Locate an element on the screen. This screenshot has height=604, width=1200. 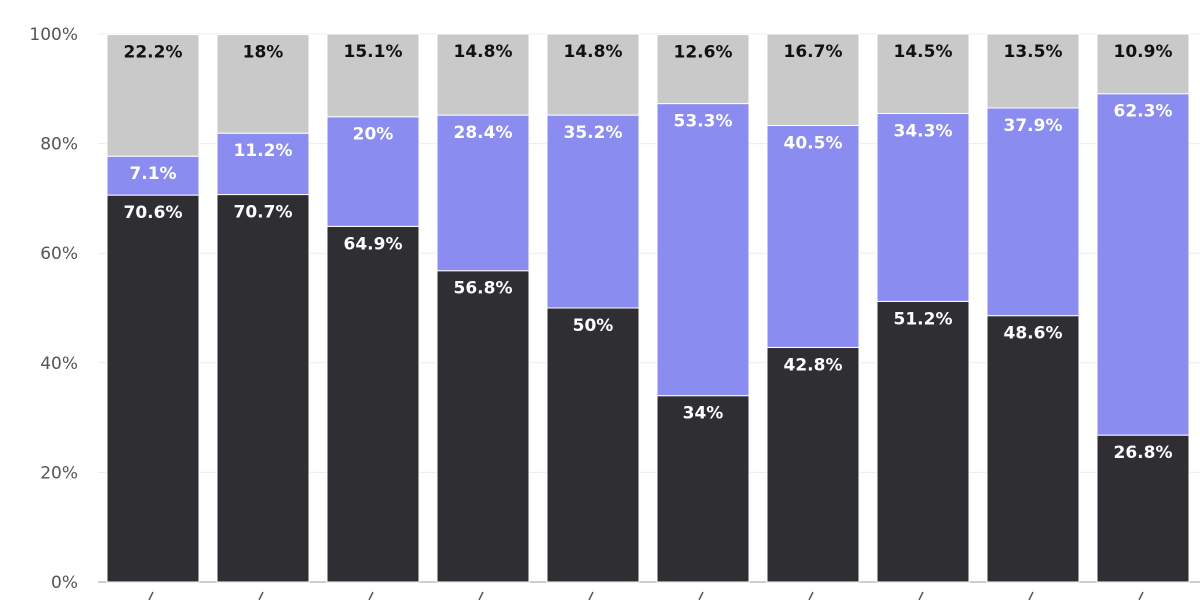
data-label: 7.1% is located at coordinates (152, 174).